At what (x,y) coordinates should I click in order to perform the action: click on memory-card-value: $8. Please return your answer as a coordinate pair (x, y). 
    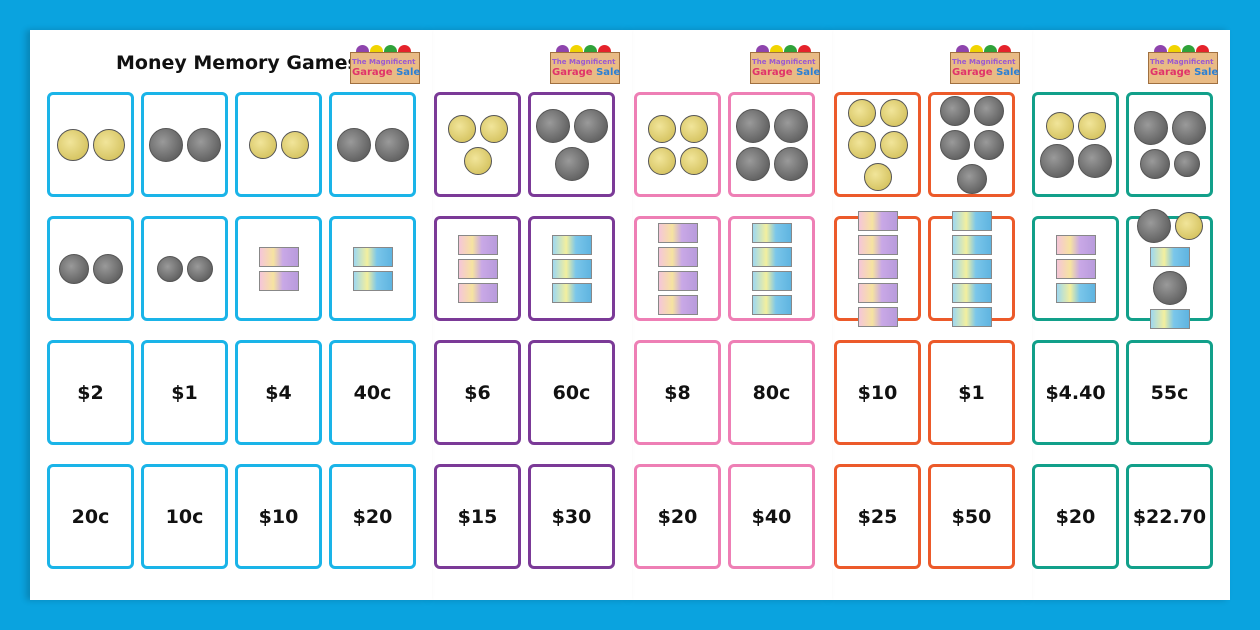
    Looking at the image, I should click on (677, 392).